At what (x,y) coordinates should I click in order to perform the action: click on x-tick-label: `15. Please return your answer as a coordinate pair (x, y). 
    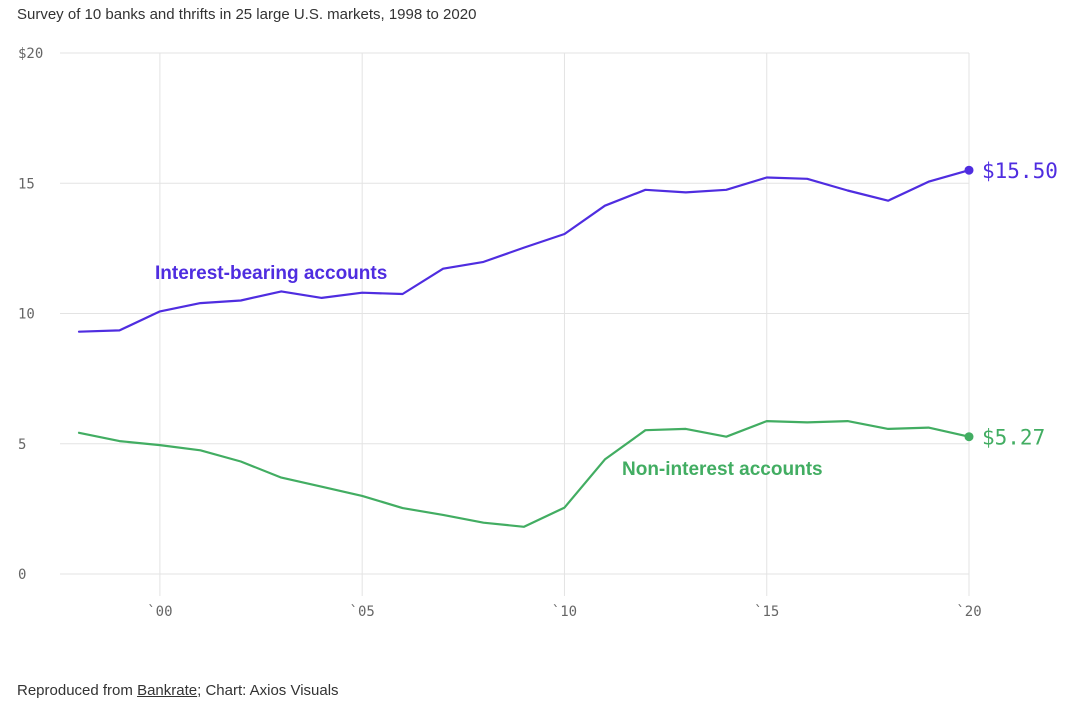
    Looking at the image, I should click on (766, 612).